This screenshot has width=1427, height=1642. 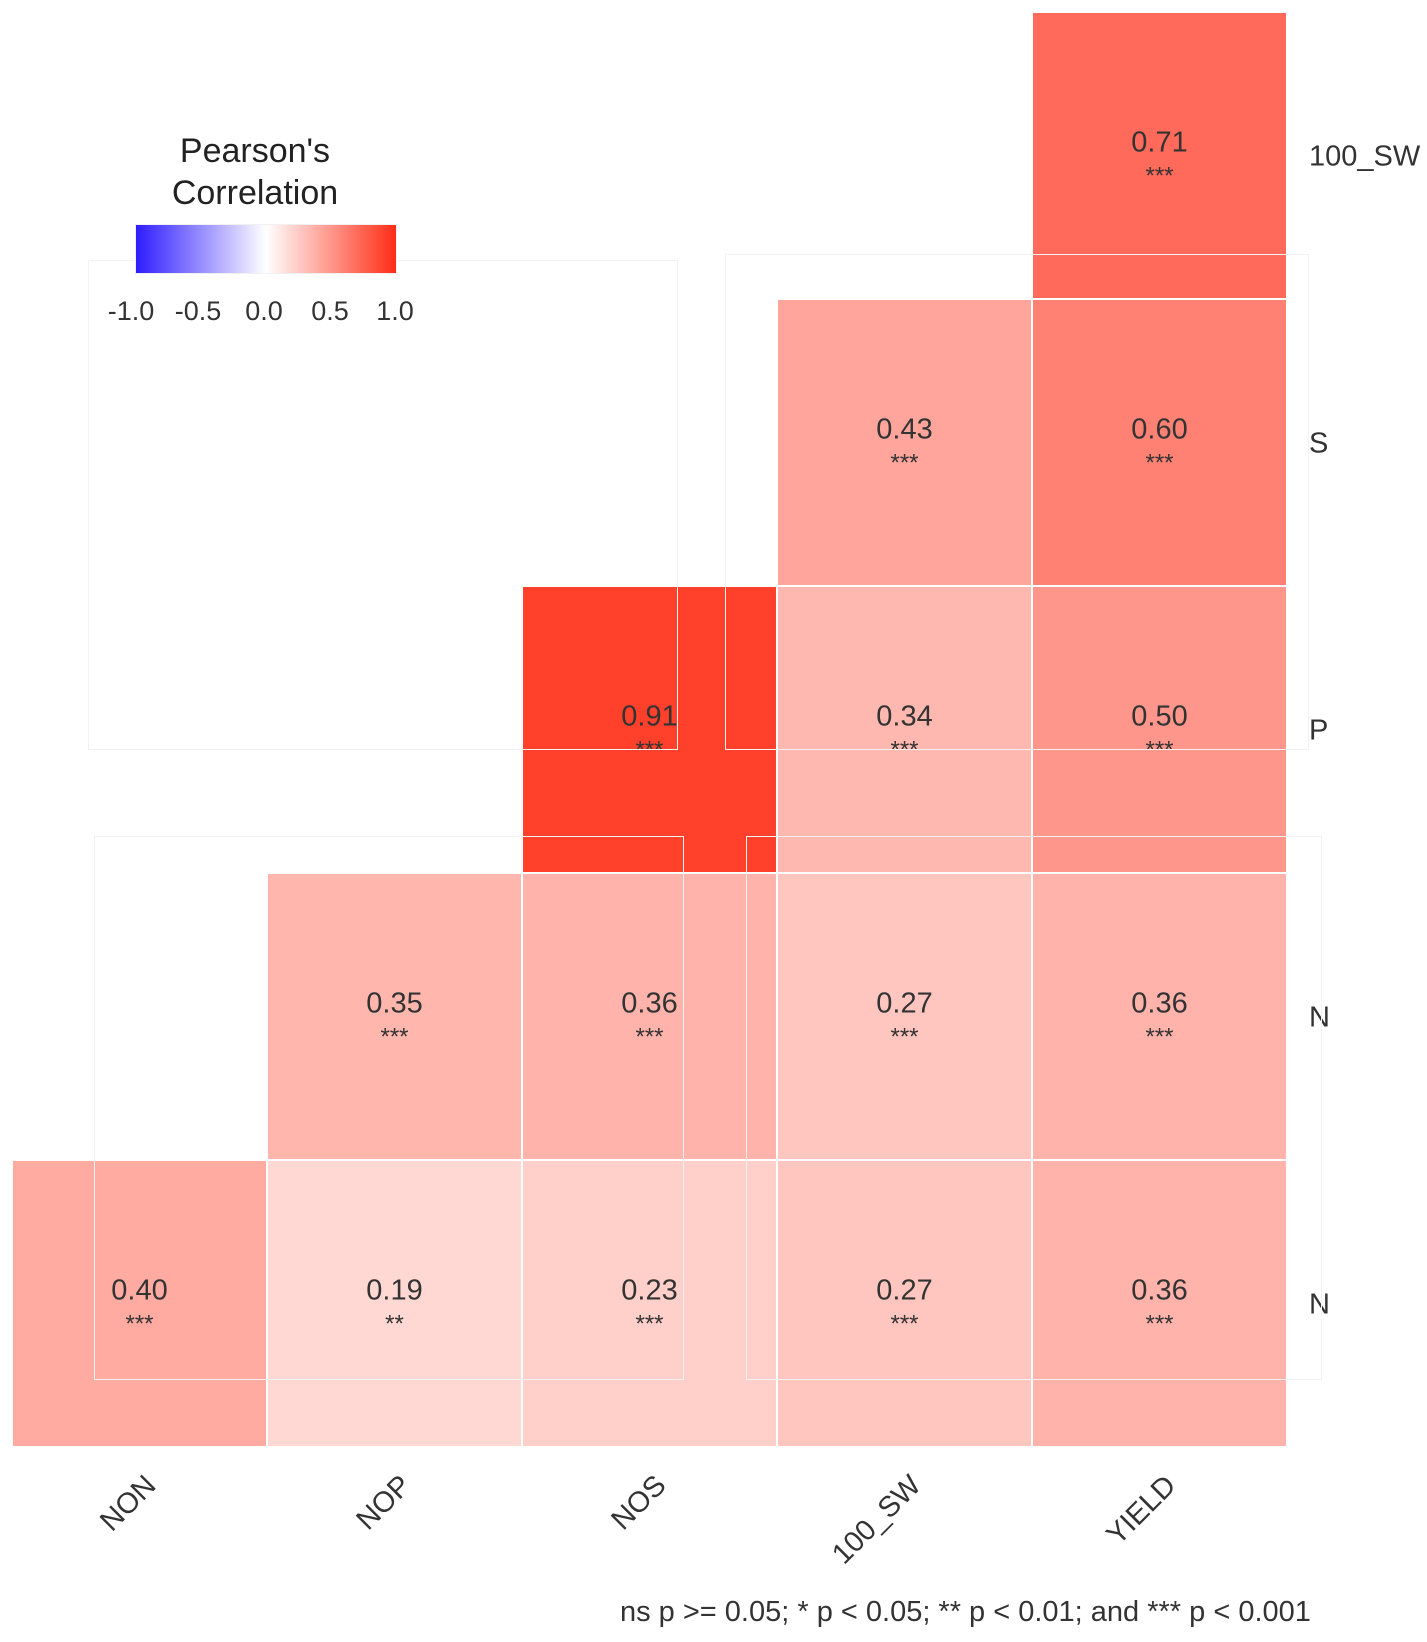 I want to click on cell-value-label: 0.43, so click(x=904, y=430).